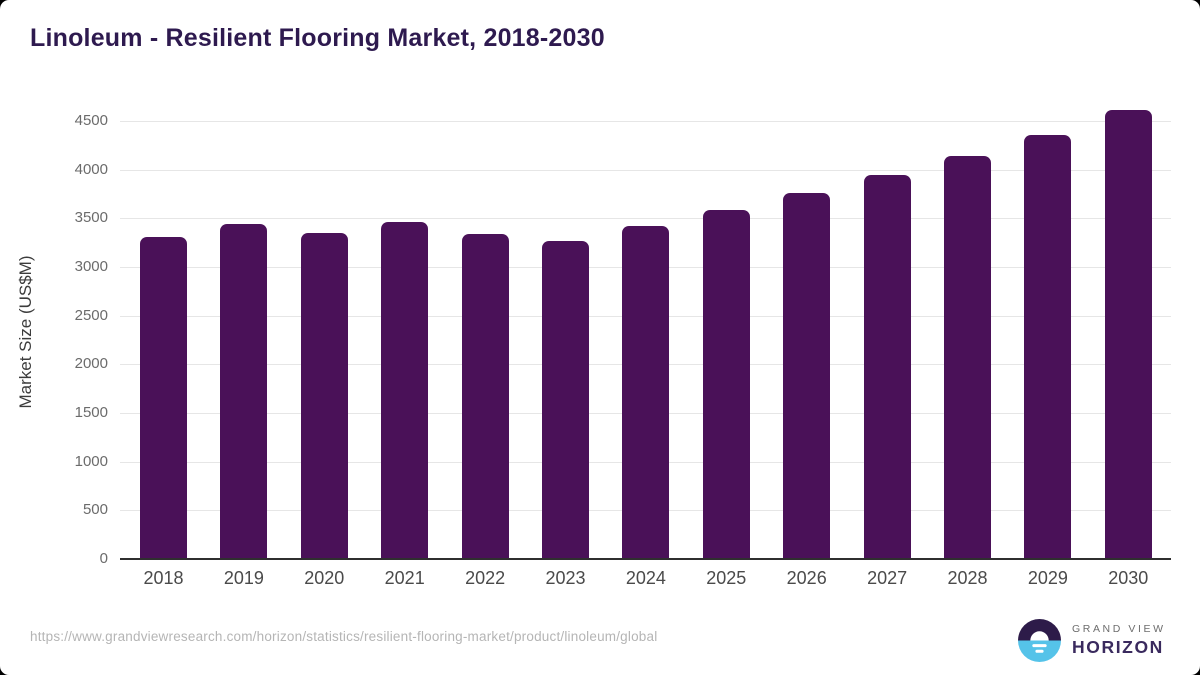 This screenshot has width=1200, height=675. Describe the element at coordinates (967, 578) in the screenshot. I see `x-axis-label-2028: 2028` at that location.